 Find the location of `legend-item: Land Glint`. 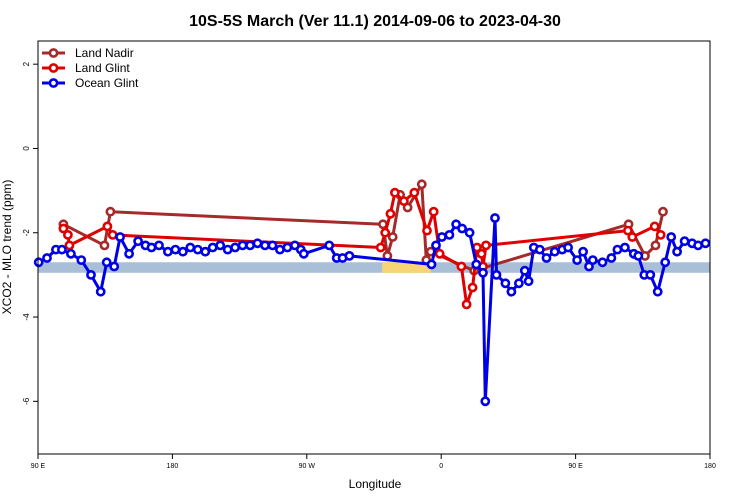

legend-item: Land Glint is located at coordinates (86, 68).